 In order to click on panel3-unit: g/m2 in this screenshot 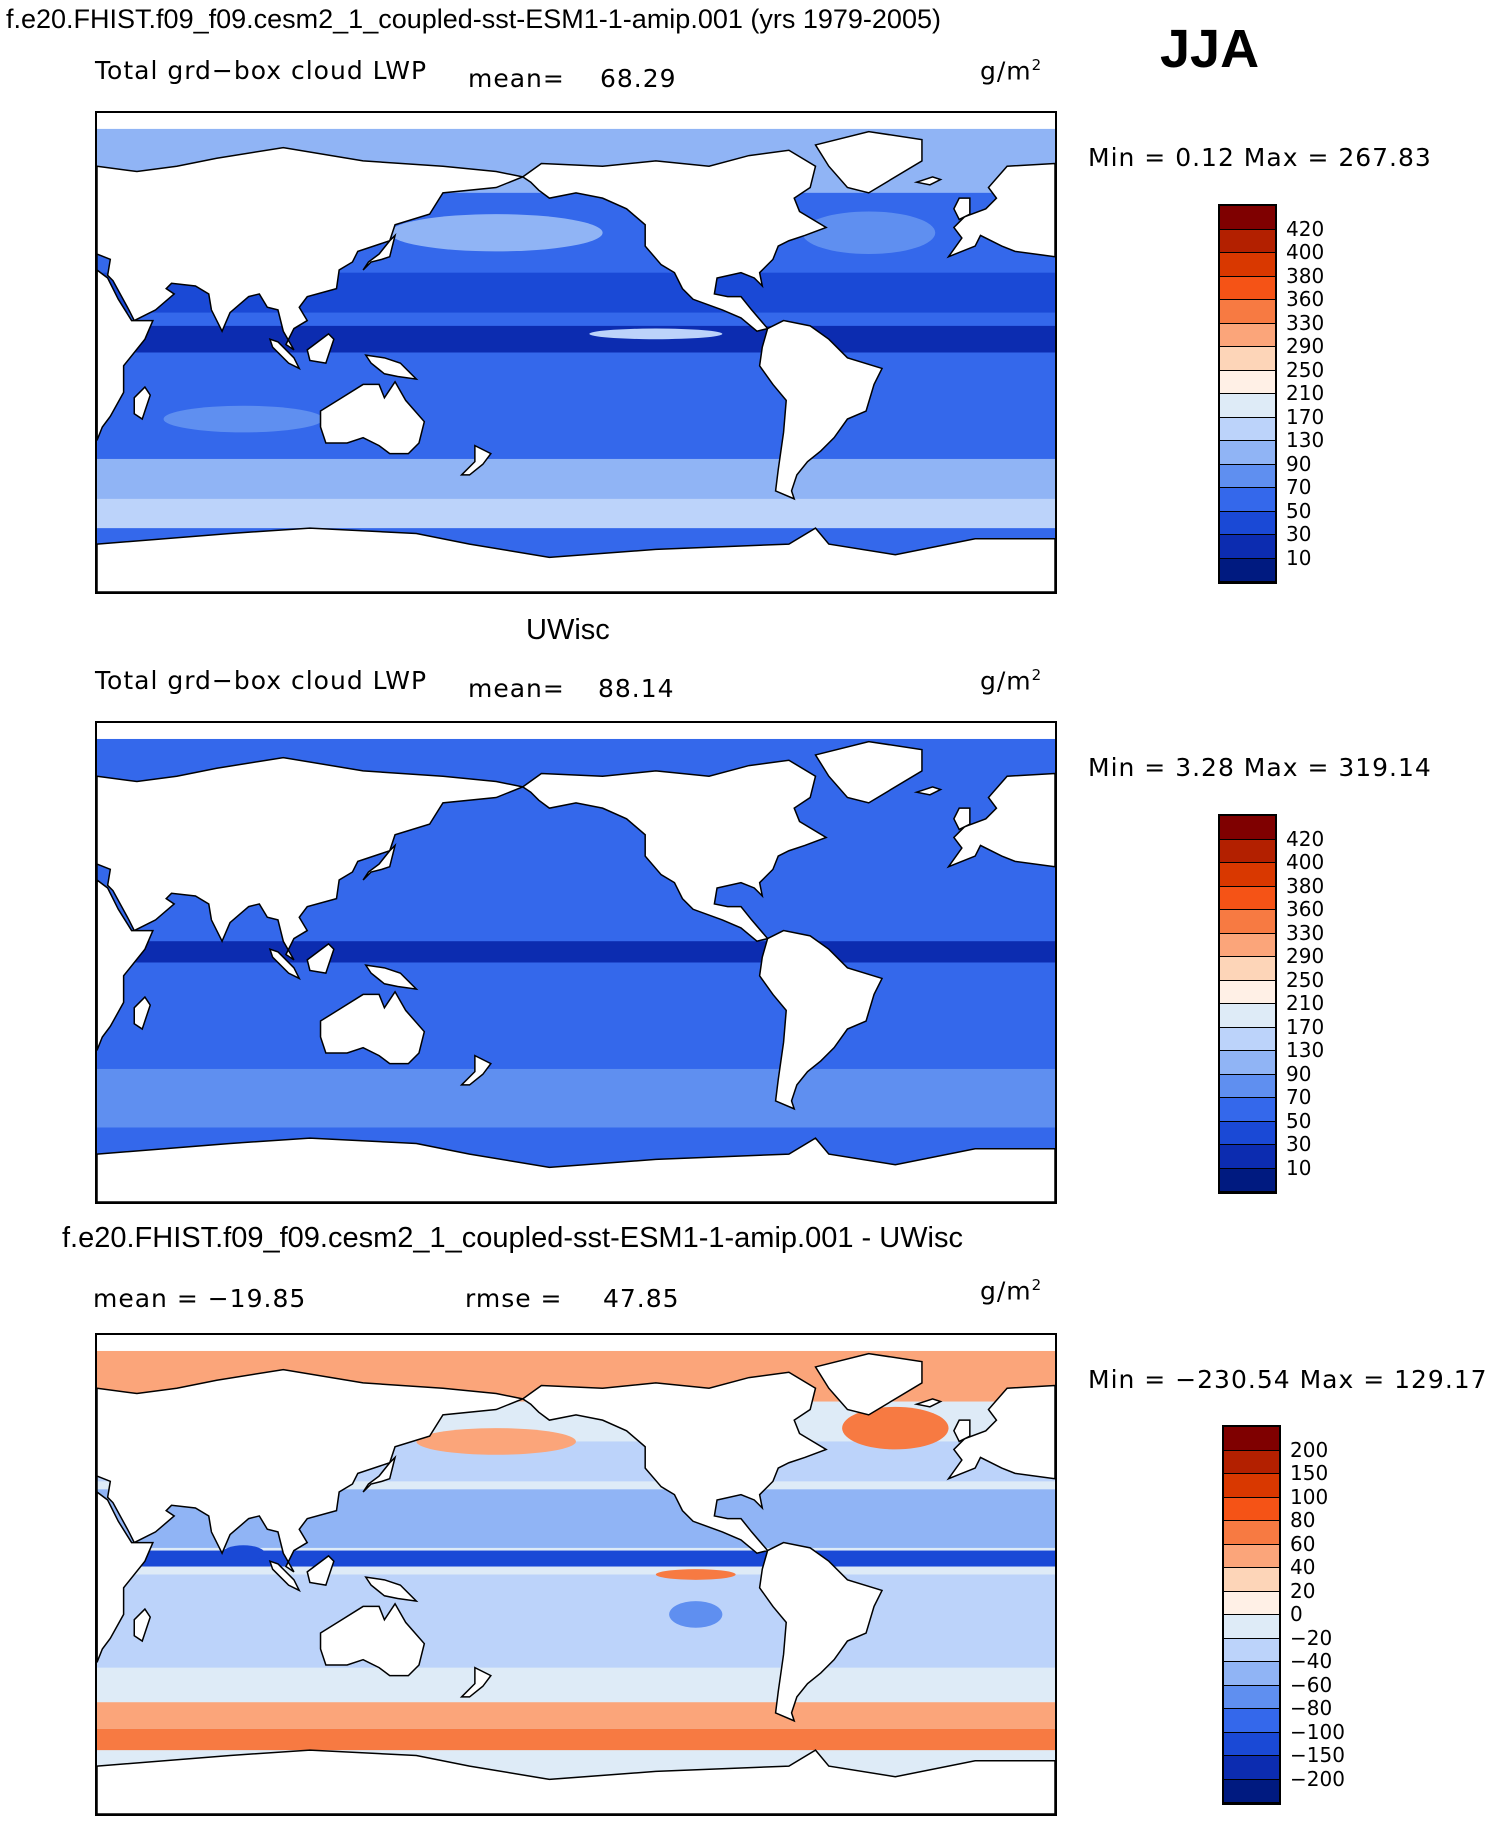, I will do `click(1011, 1291)`.